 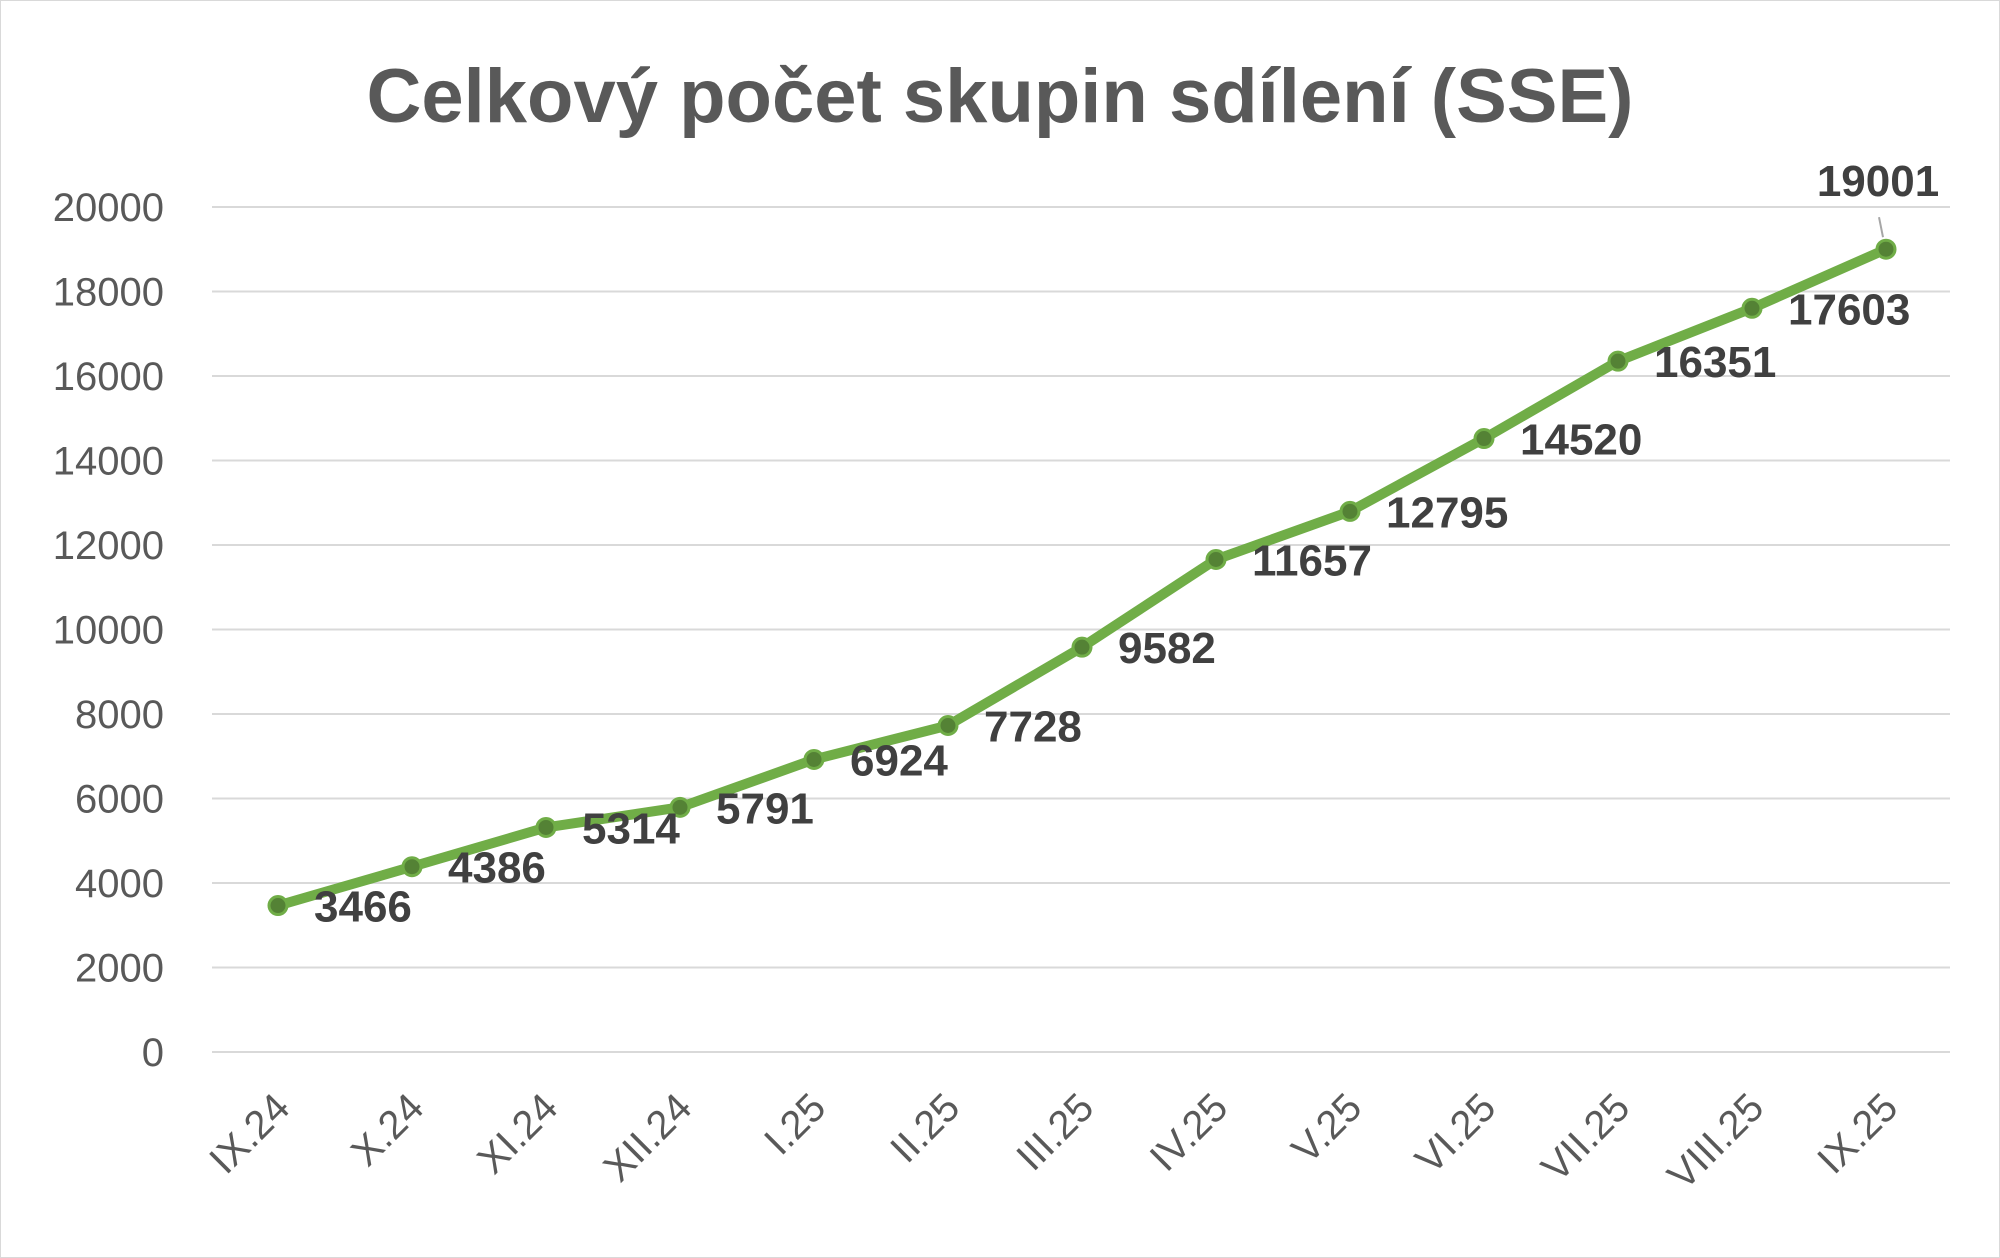 What do you see at coordinates (1857, 1133) in the screenshot?
I see `x-tick-label: IX.25` at bounding box center [1857, 1133].